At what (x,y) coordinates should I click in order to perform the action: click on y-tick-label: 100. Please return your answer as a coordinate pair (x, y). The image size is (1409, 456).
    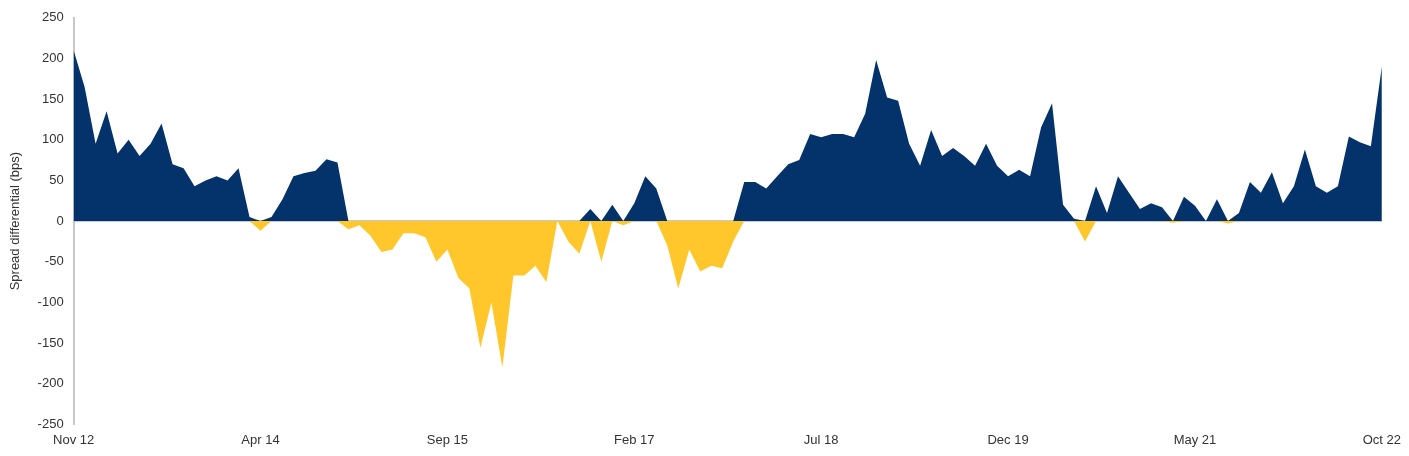
    Looking at the image, I should click on (52, 139).